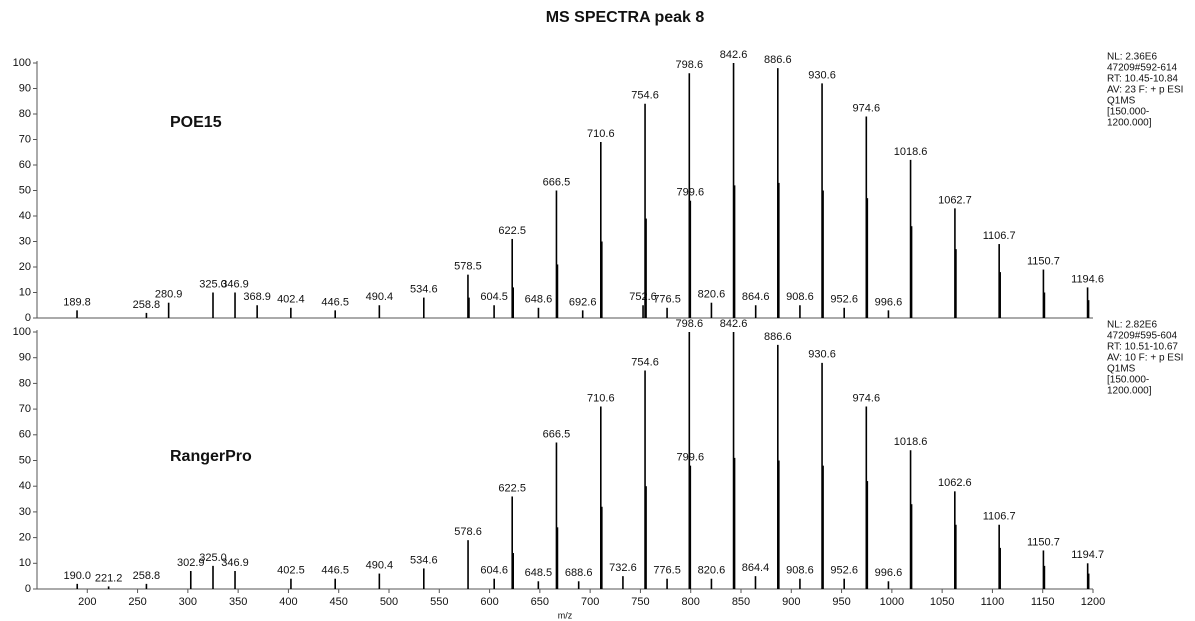  I want to click on info-line: 1200.000], so click(1129, 123).